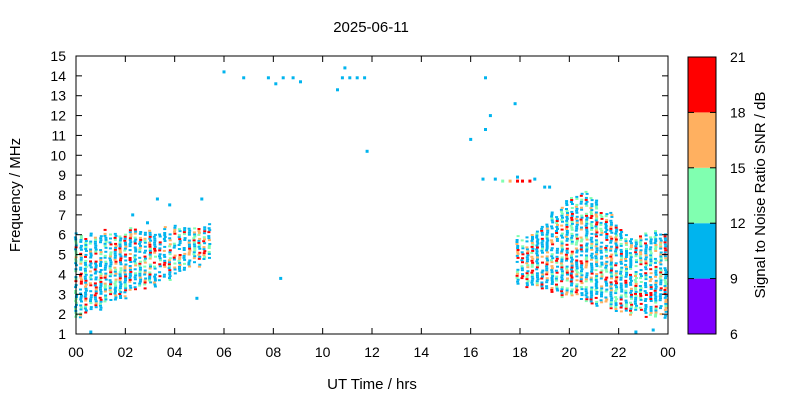 The width and height of the screenshot is (800, 400). I want to click on colorbar-band, so click(702, 140).